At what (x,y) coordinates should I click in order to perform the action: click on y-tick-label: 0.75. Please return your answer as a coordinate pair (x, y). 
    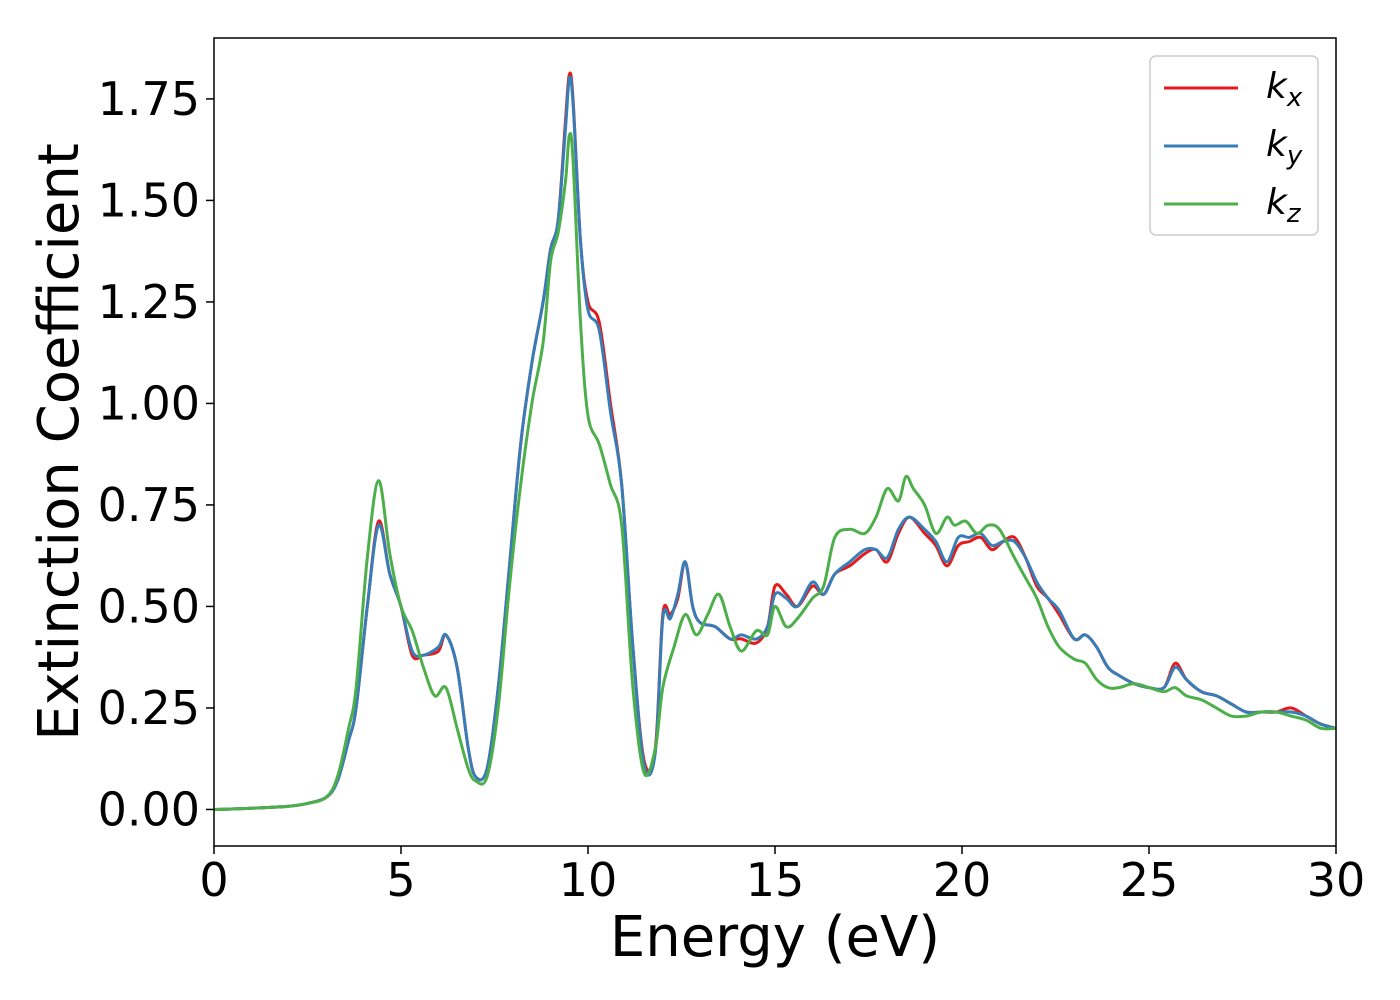
    Looking at the image, I should click on (149, 505).